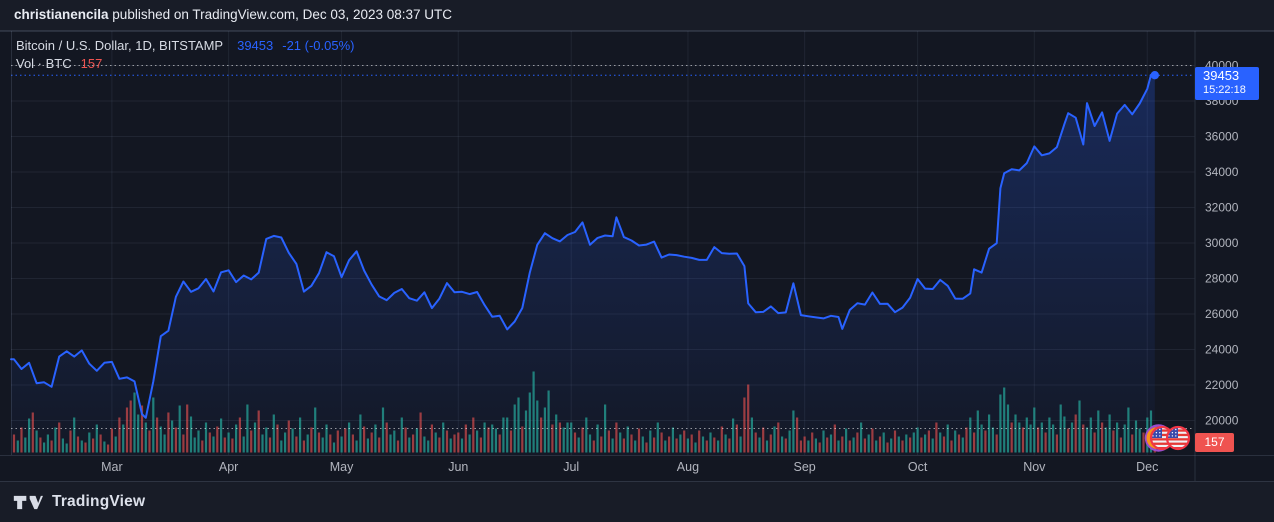  Describe the element at coordinates (458, 467) in the screenshot. I see `x-axis-month-label: Jun` at that location.